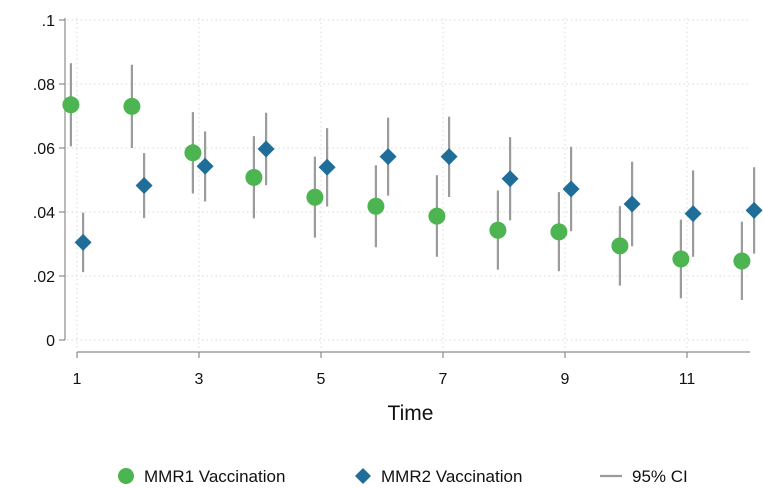 This screenshot has height=488, width=763. What do you see at coordinates (199, 379) in the screenshot?
I see `x-tick-label: 3` at bounding box center [199, 379].